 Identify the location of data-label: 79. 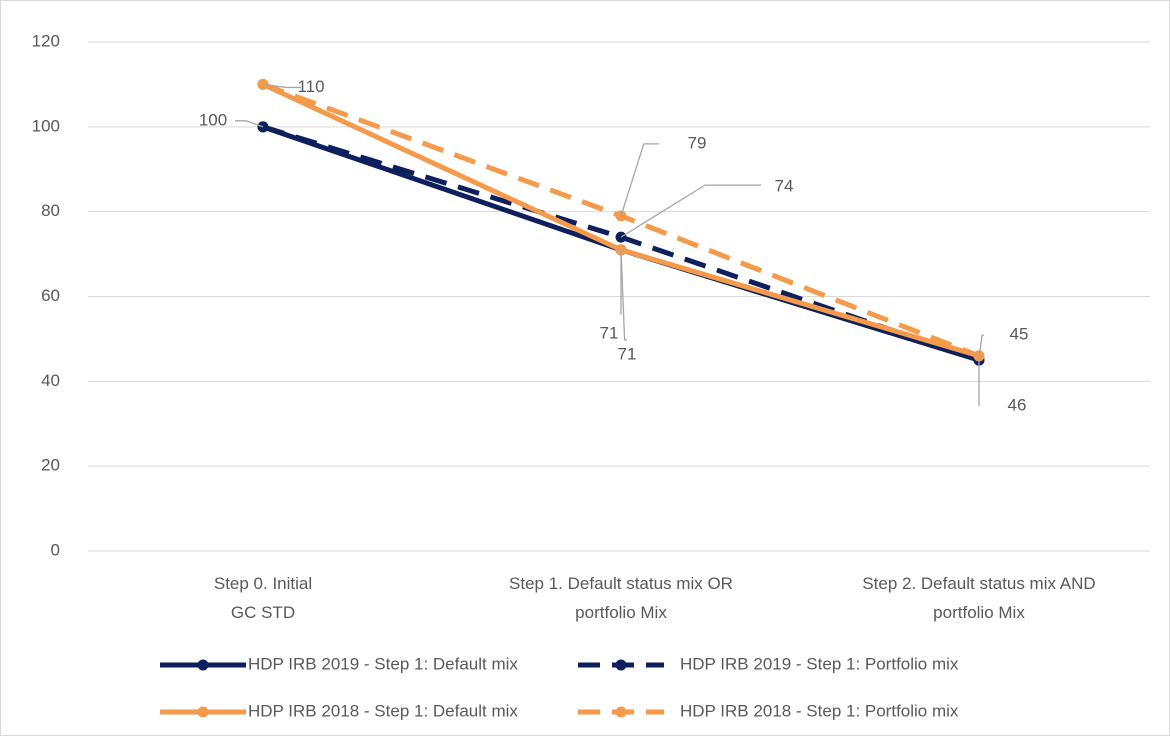
(697, 142).